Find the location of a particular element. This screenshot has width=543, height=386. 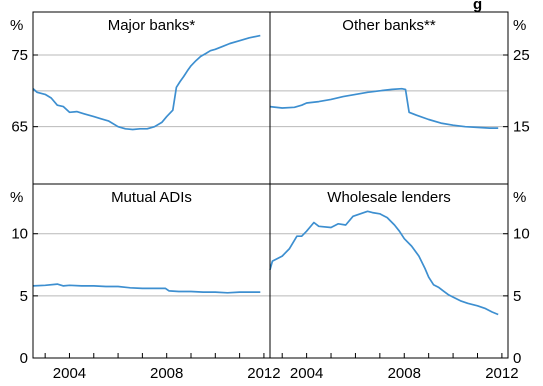

panel-1: Major banks* 75 65% is located at coordinates (140, 76).